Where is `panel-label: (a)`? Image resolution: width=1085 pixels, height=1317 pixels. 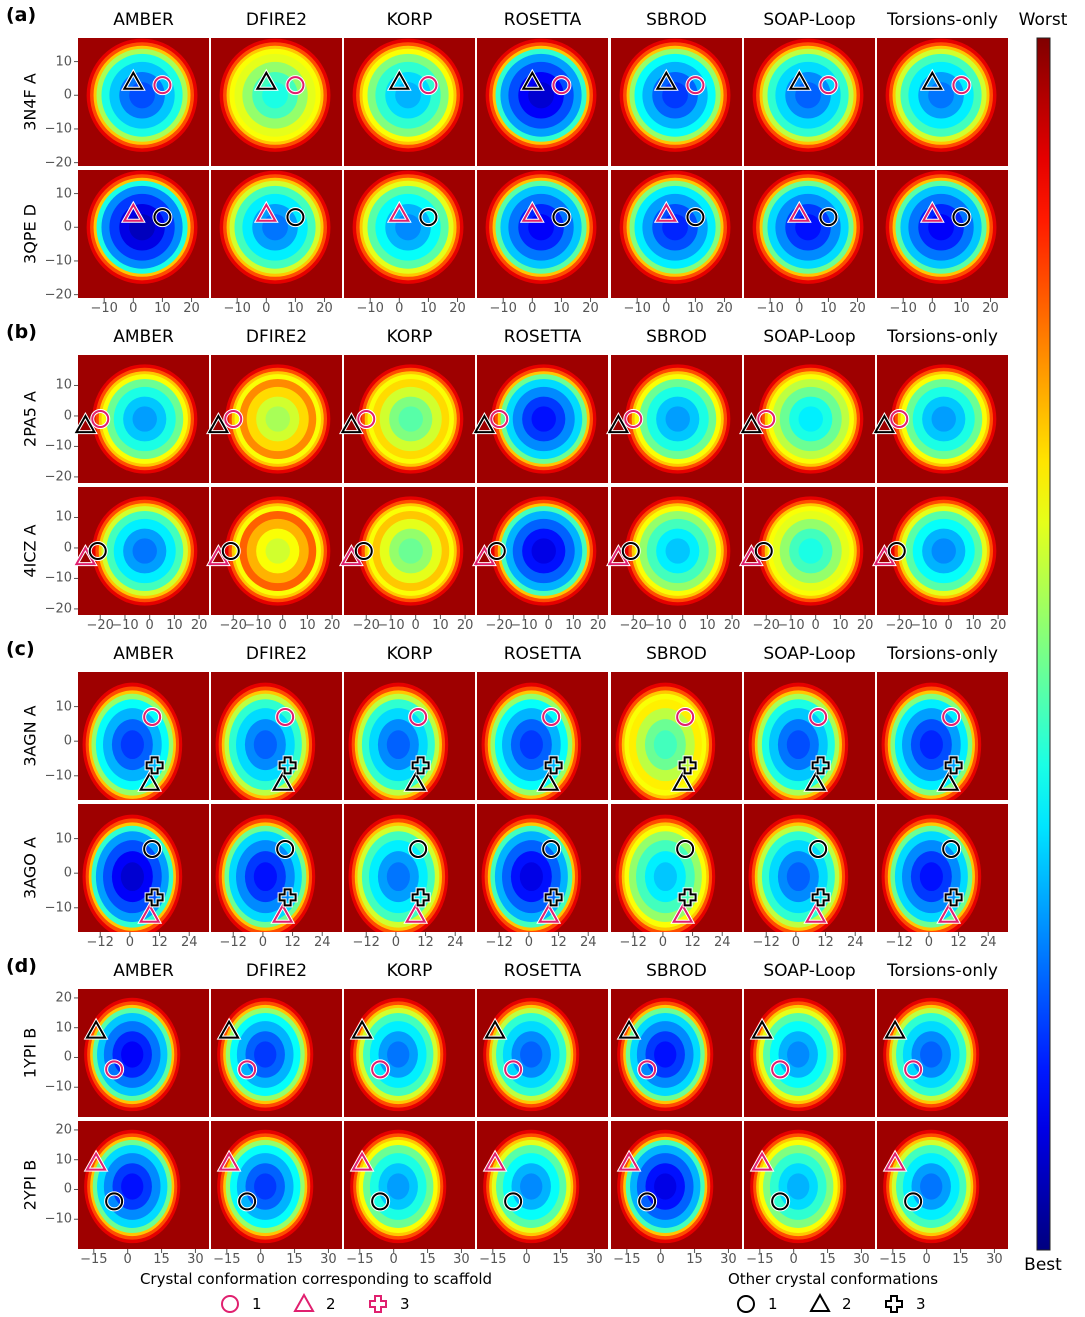 panel-label: (a) is located at coordinates (21, 15).